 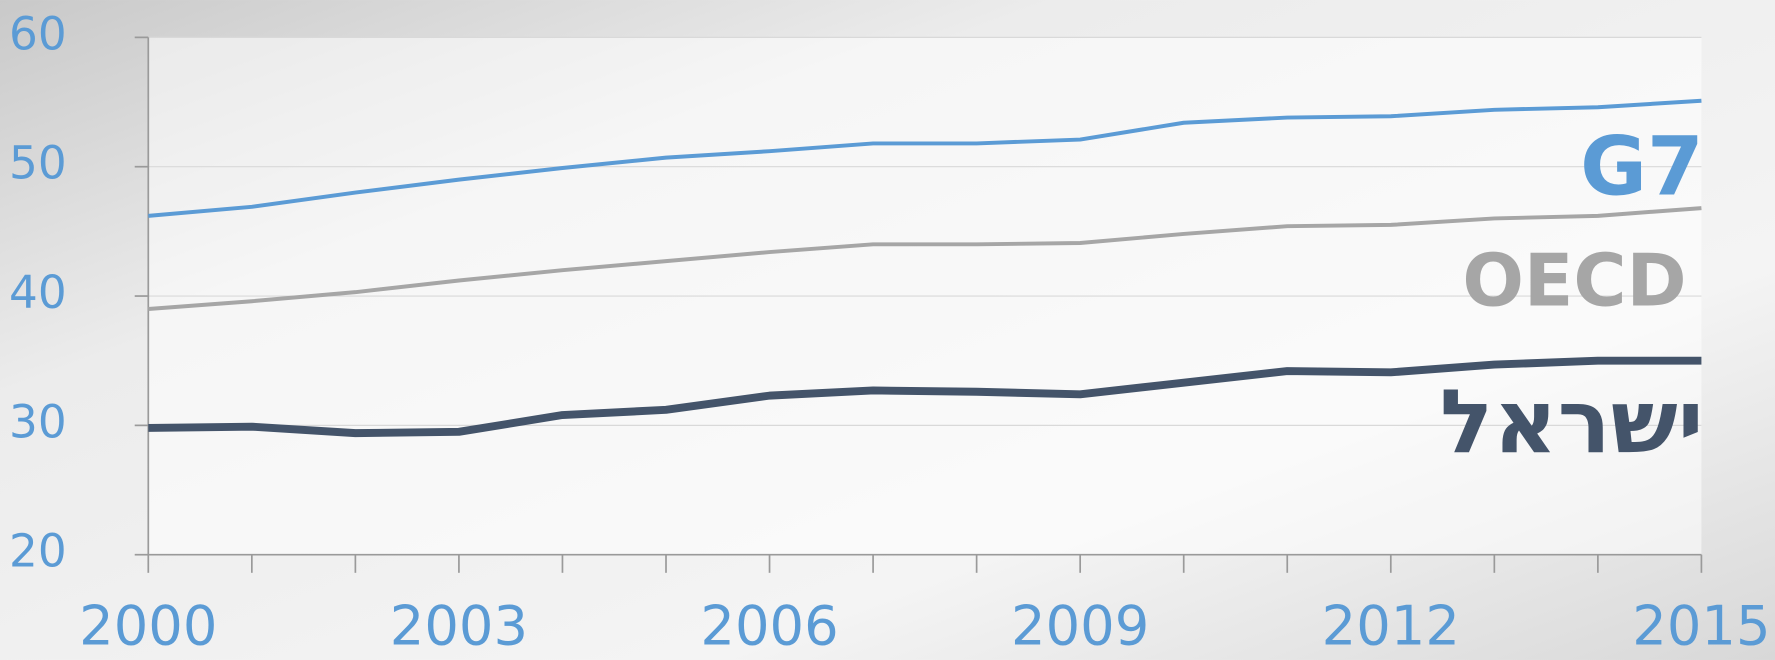 I want to click on y-tick-label: 50, so click(x=38, y=163).